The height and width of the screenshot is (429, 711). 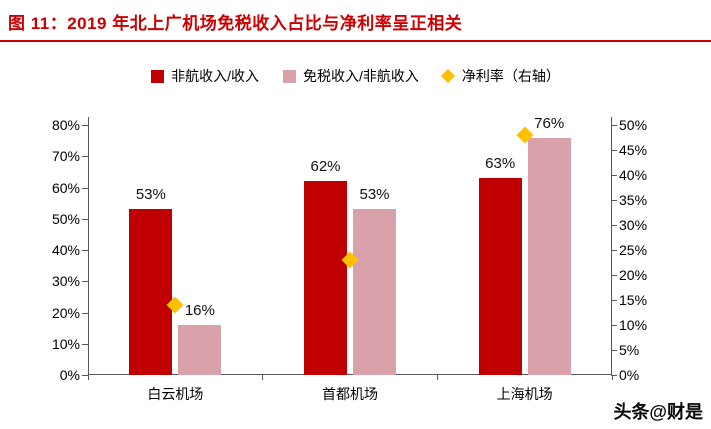 What do you see at coordinates (65, 156) in the screenshot?
I see `left-axis-tick-label: 70%` at bounding box center [65, 156].